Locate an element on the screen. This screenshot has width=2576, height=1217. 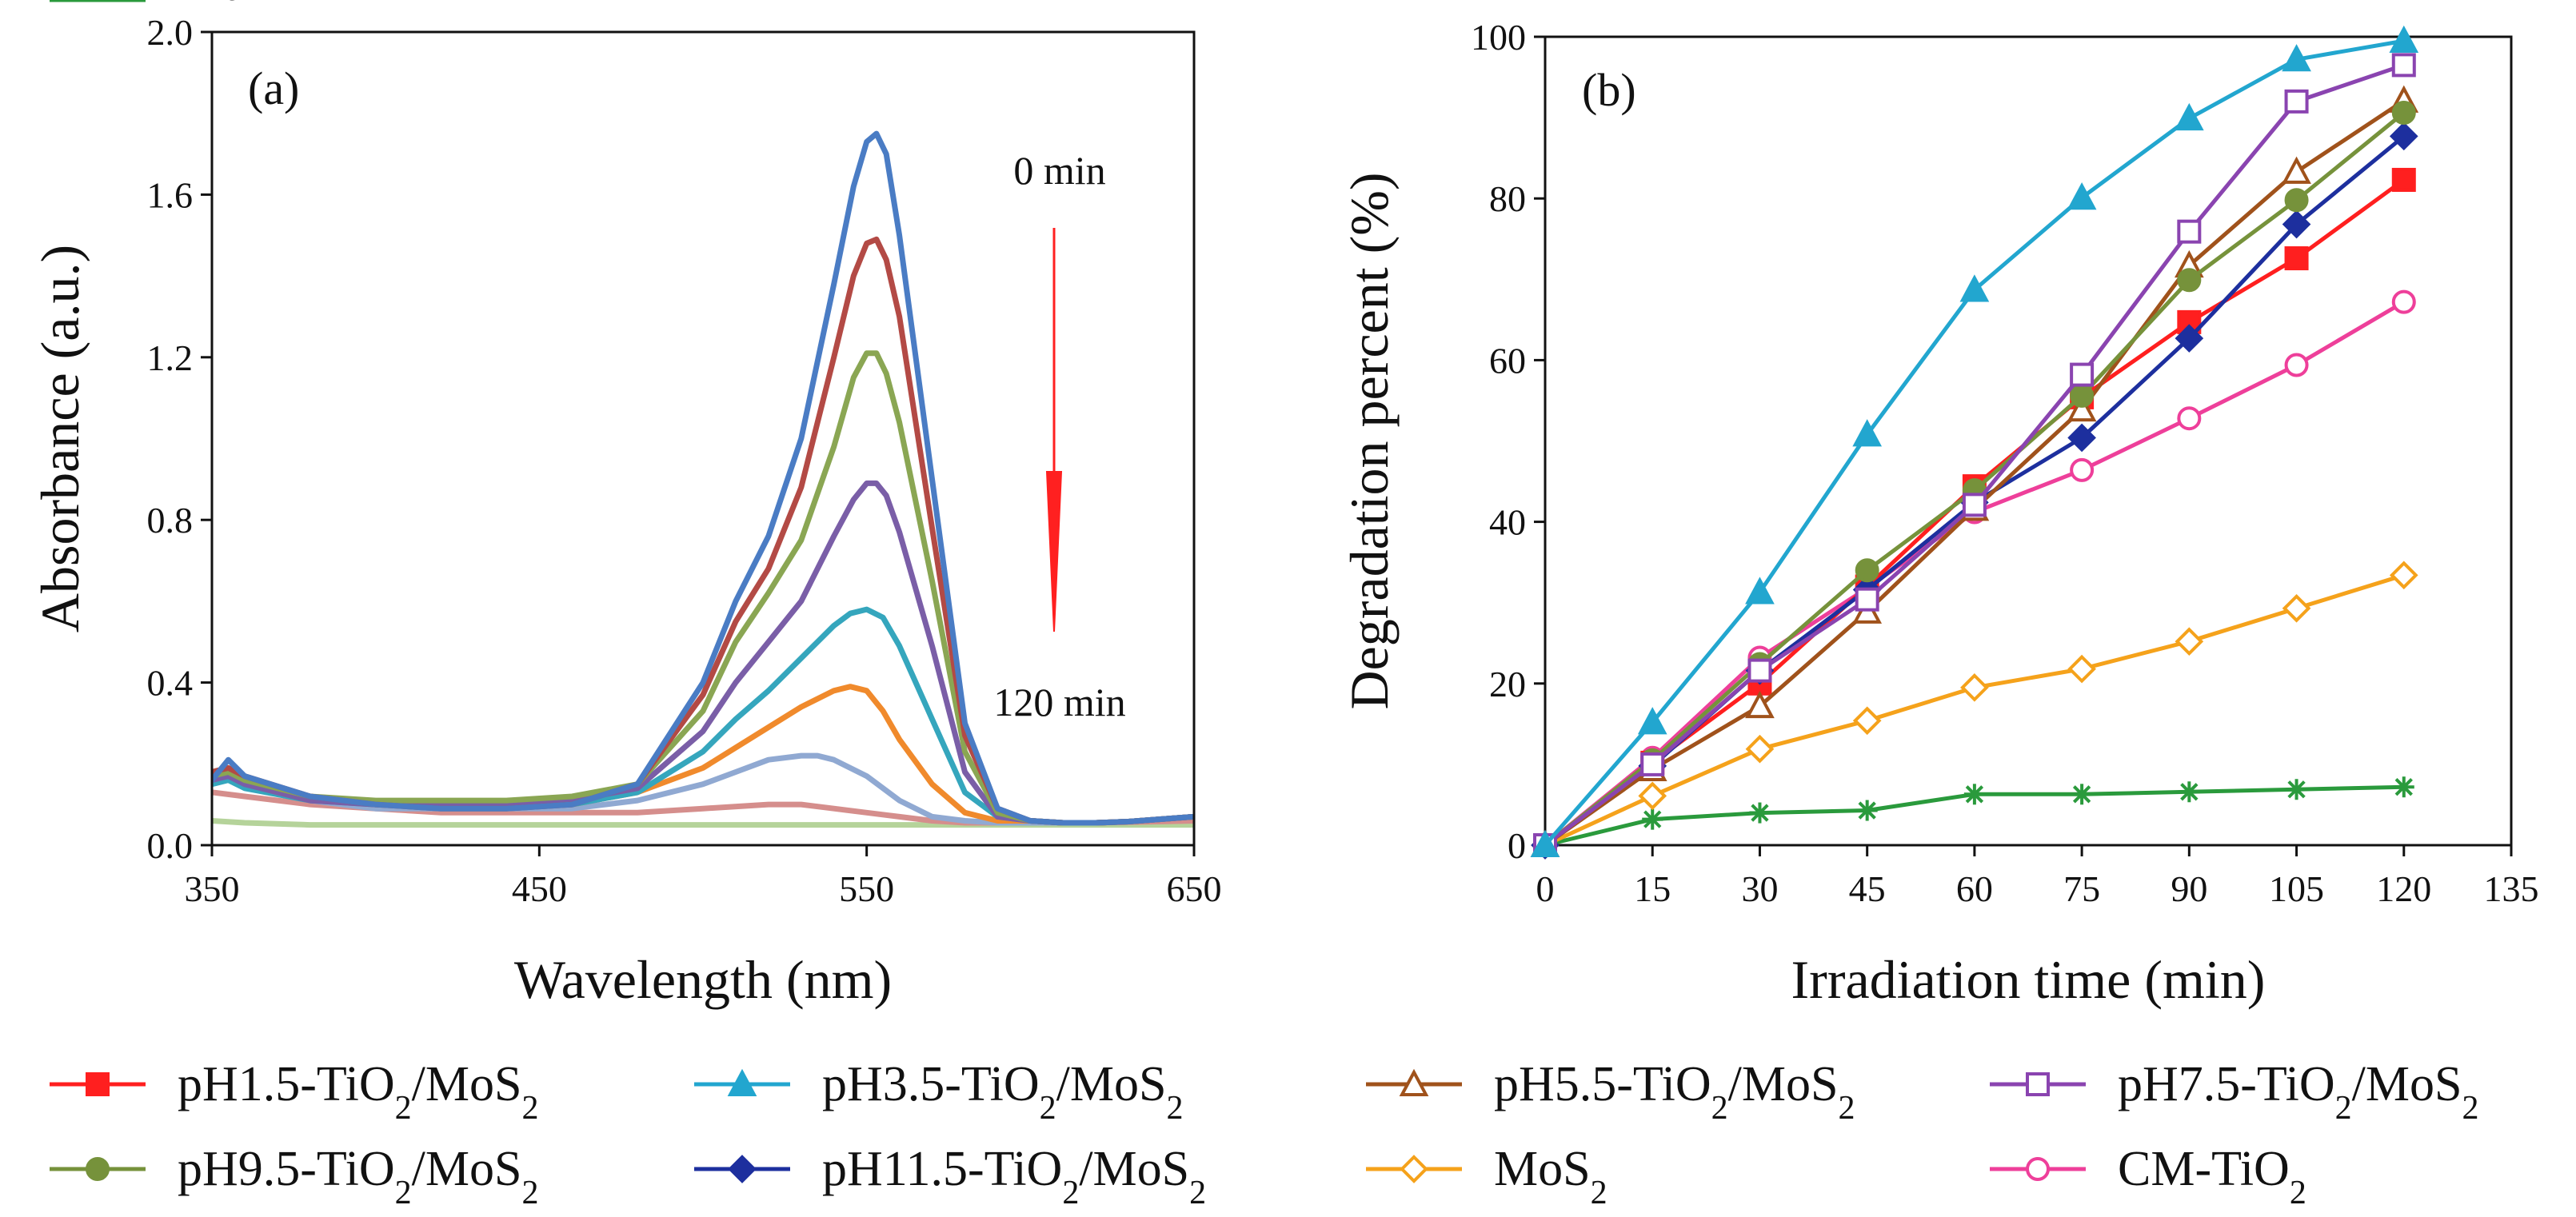
legend-label: pH11.5-TiO2/MoS2 is located at coordinates (1014, 1176).